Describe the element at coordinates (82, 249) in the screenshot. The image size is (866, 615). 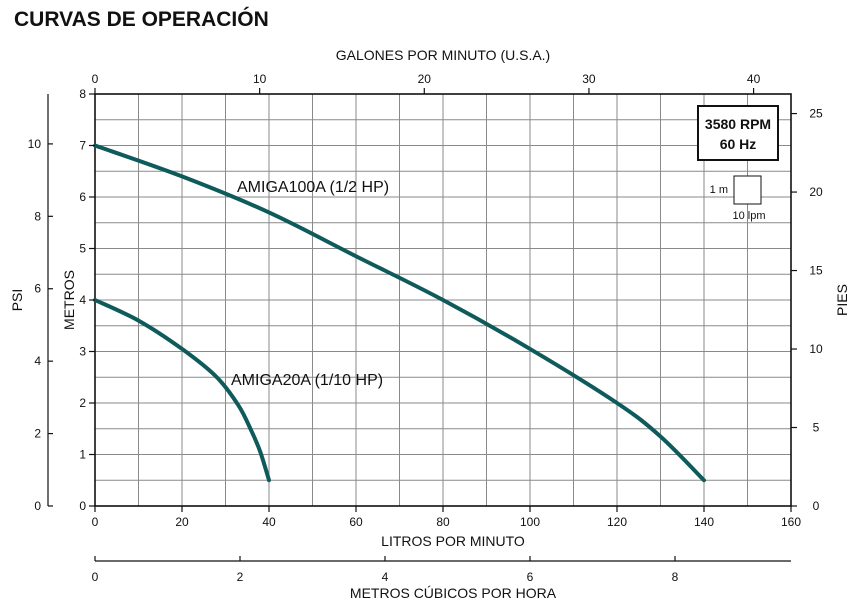
I see `y-tick-label: 5` at that location.